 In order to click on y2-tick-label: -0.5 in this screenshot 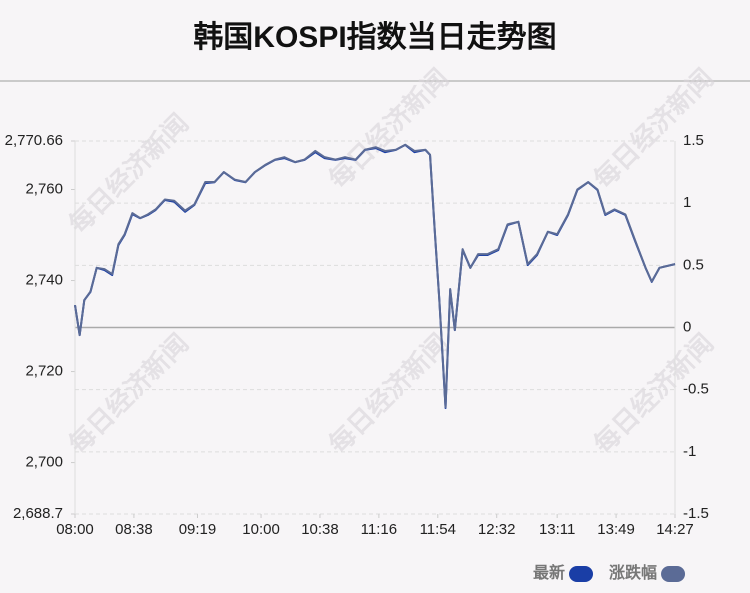, I will do `click(696, 389)`.